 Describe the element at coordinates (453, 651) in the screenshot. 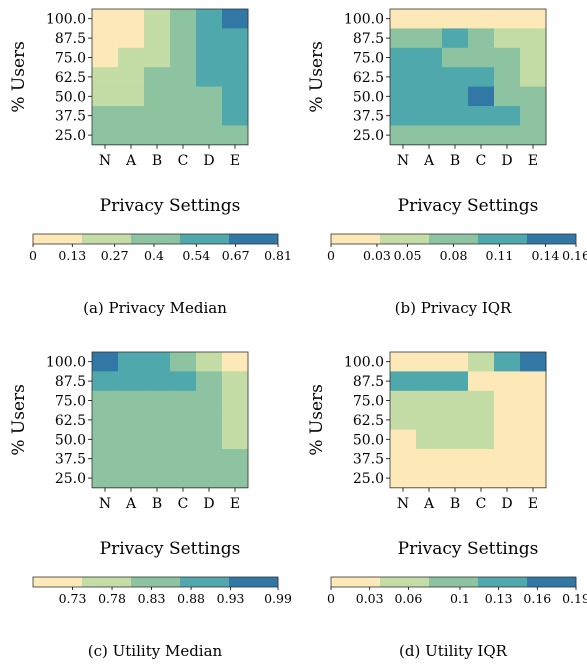

I see `subfigure-caption: (d) Utility IQR` at that location.